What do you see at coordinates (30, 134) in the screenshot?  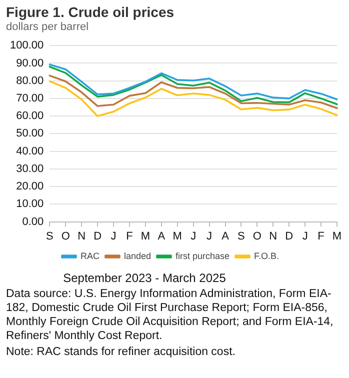 I see `y-tick-label: 50.00` at bounding box center [30, 134].